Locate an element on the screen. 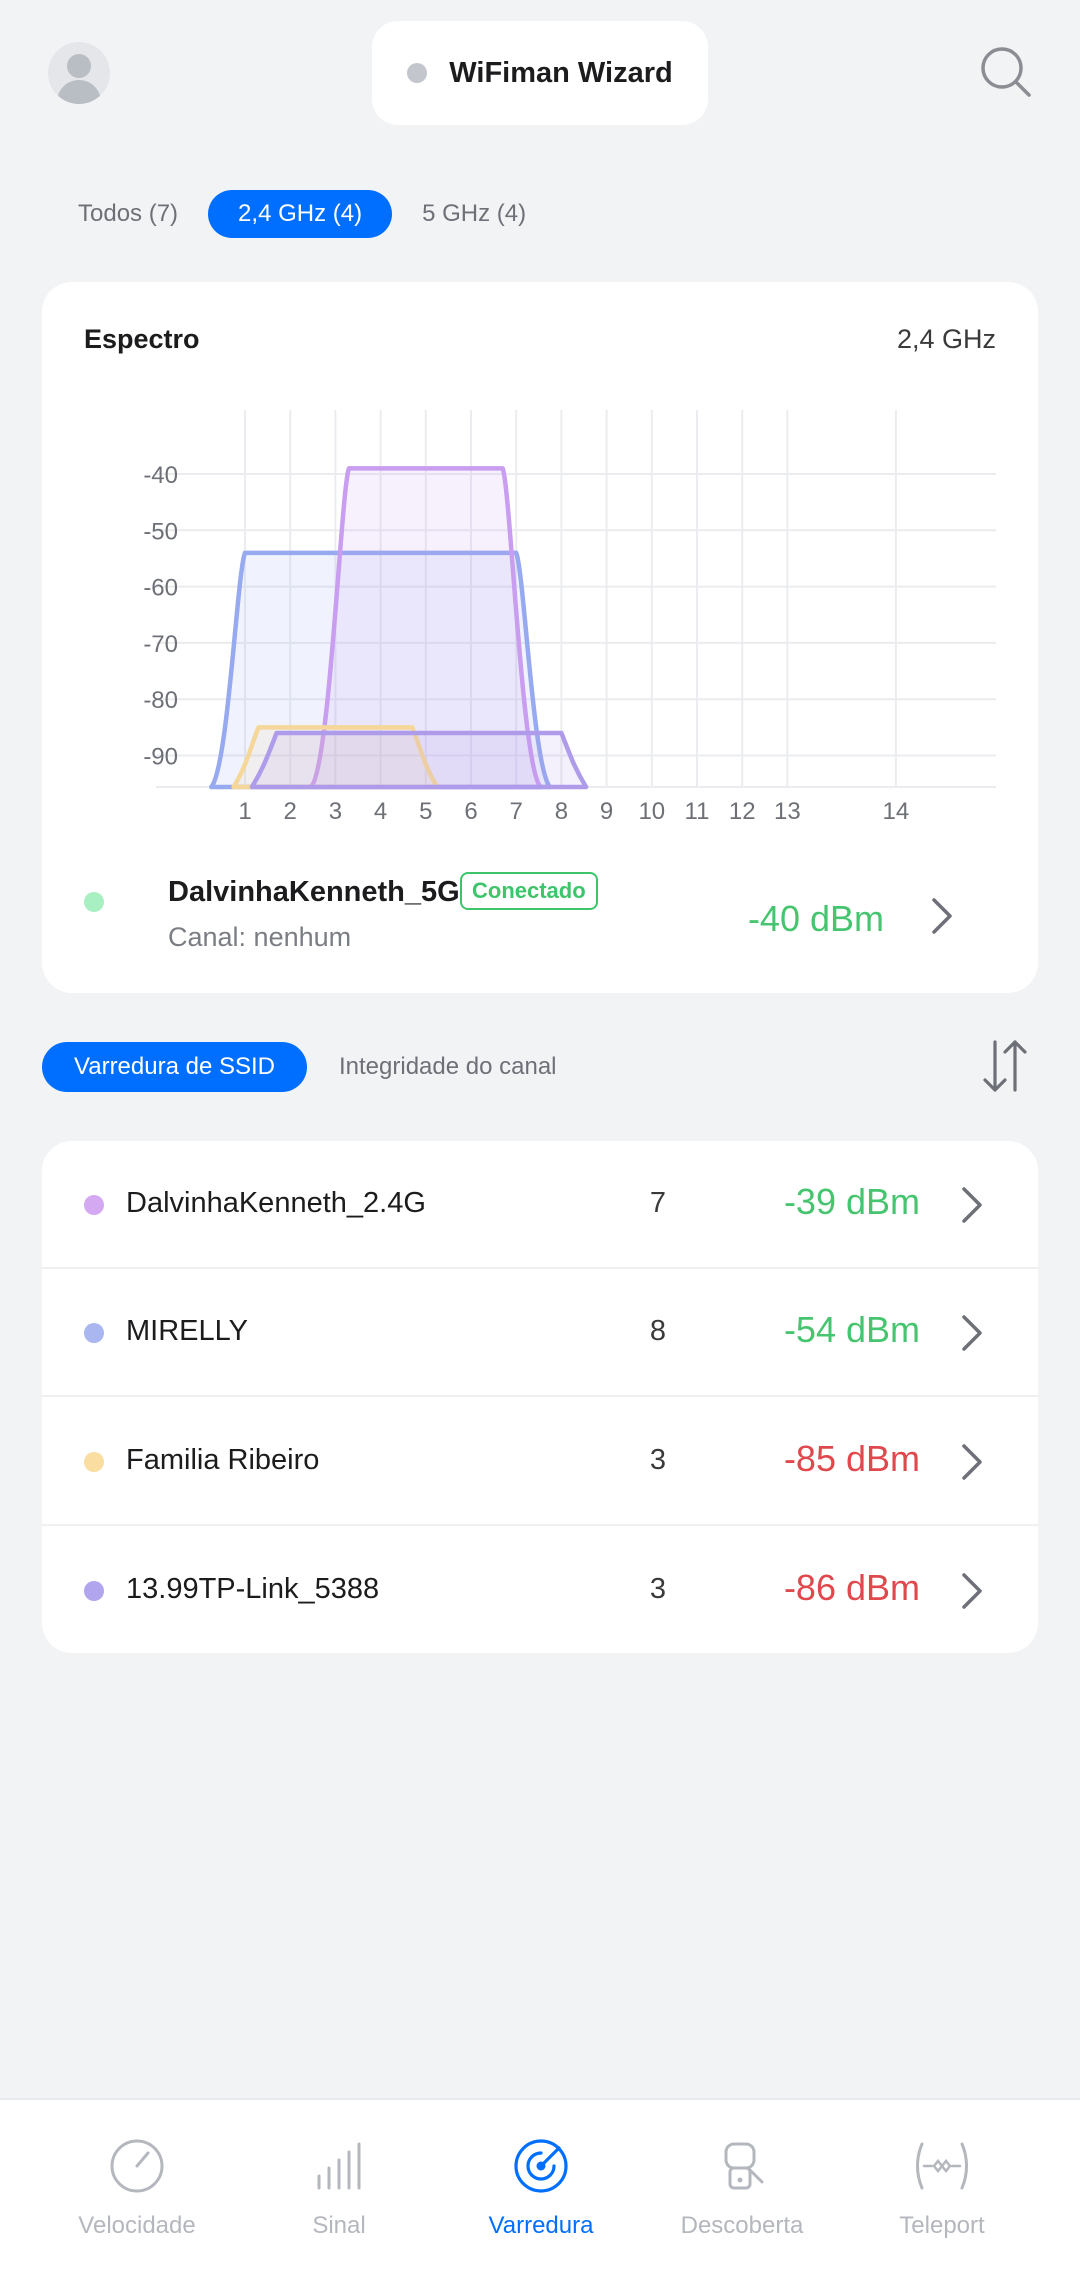  tab-2-4ghz: 2,4 GHz (4) is located at coordinates (300, 214).